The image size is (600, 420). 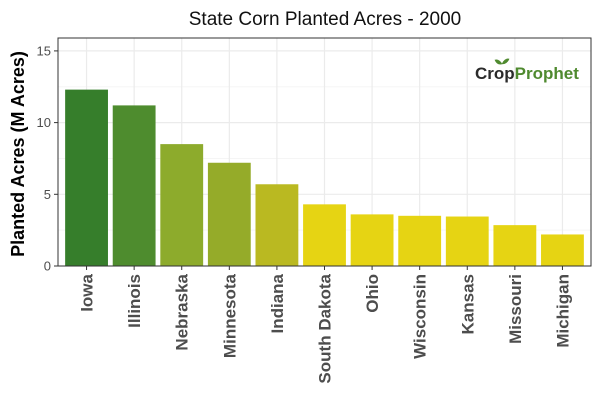 What do you see at coordinates (229, 214) in the screenshot?
I see `bar-minnesota` at bounding box center [229, 214].